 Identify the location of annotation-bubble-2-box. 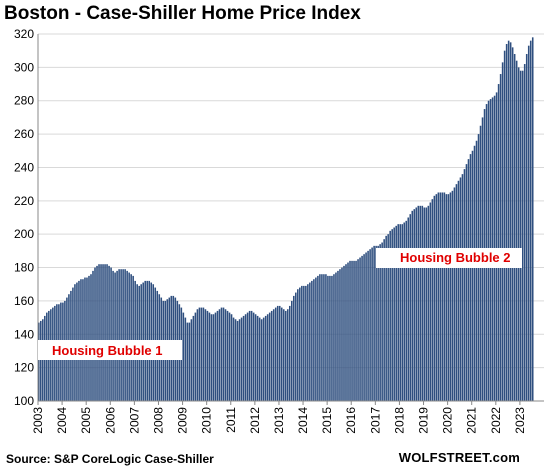
(449, 258).